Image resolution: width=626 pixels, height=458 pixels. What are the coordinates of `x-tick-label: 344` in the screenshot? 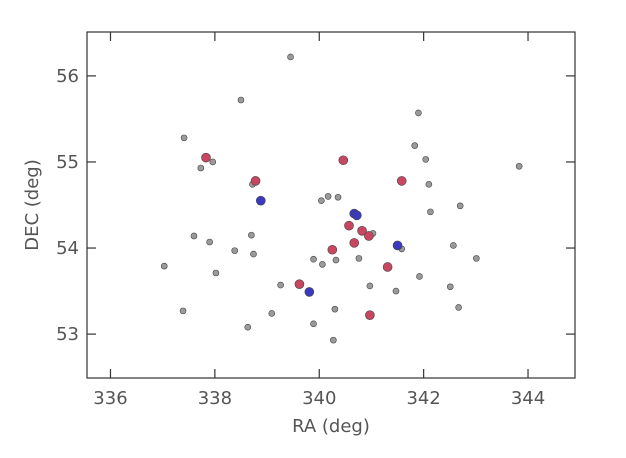 It's located at (528, 398).